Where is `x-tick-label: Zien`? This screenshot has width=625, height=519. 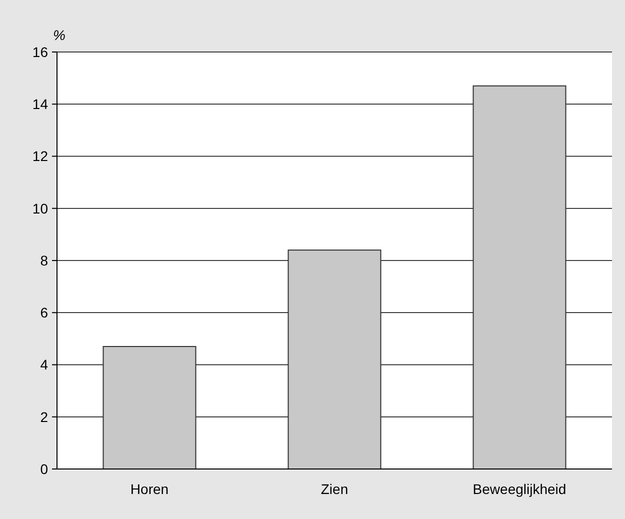
x-tick-label: Zien is located at coordinates (334, 489).